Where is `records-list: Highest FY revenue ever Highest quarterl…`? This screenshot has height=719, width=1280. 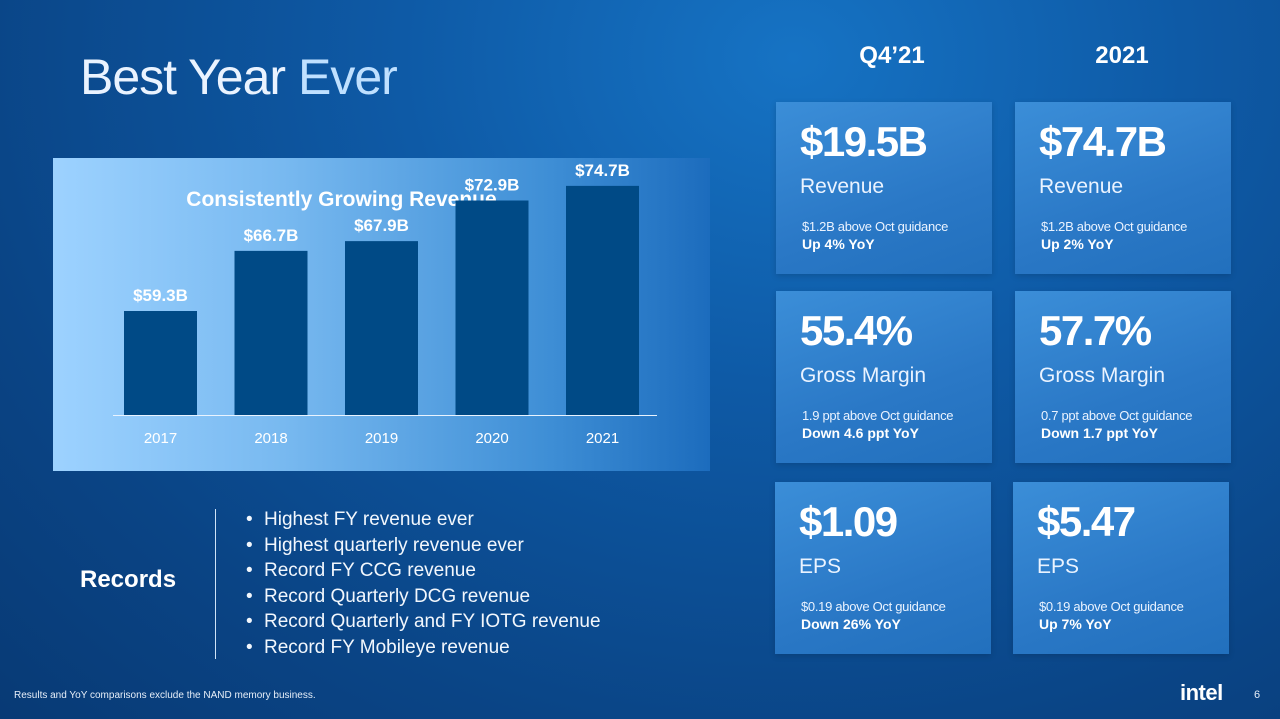 records-list: Highest FY revenue ever Highest quarterl… is located at coordinates (423, 584).